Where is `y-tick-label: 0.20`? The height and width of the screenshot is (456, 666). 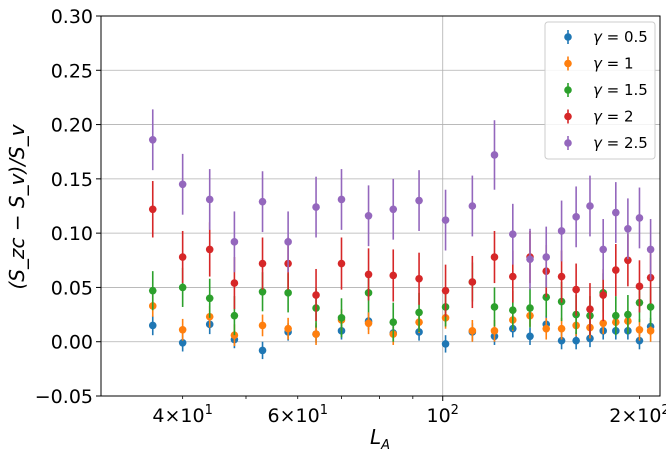
y-tick-label: 0.20 is located at coordinates (72, 126).